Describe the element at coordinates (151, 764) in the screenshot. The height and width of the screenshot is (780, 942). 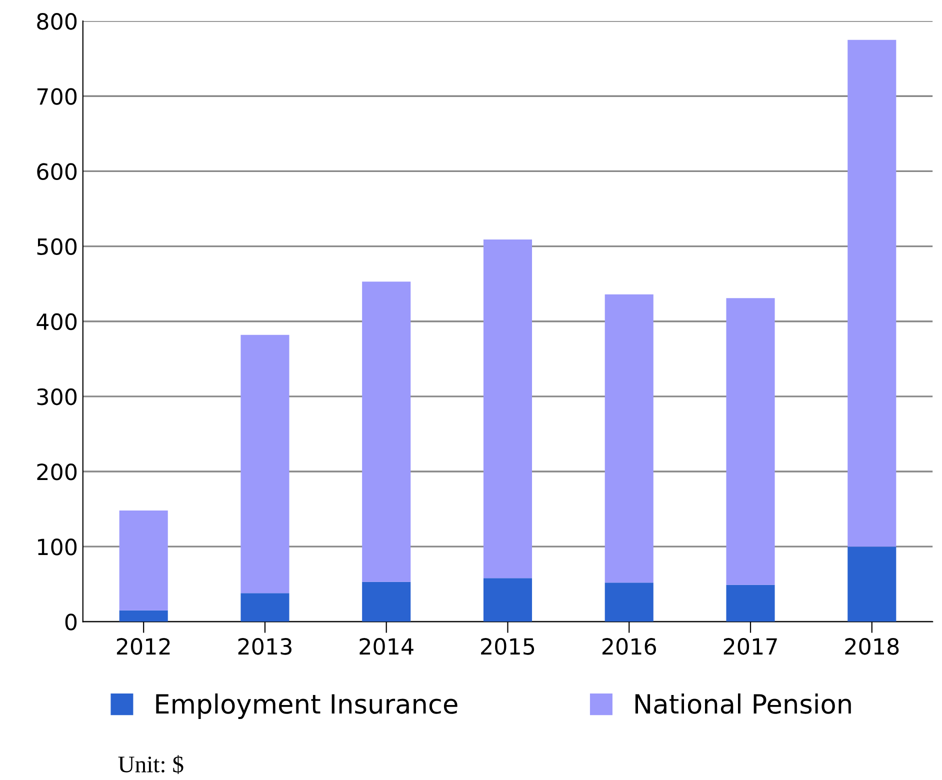
I see `text: Unit: $` at that location.